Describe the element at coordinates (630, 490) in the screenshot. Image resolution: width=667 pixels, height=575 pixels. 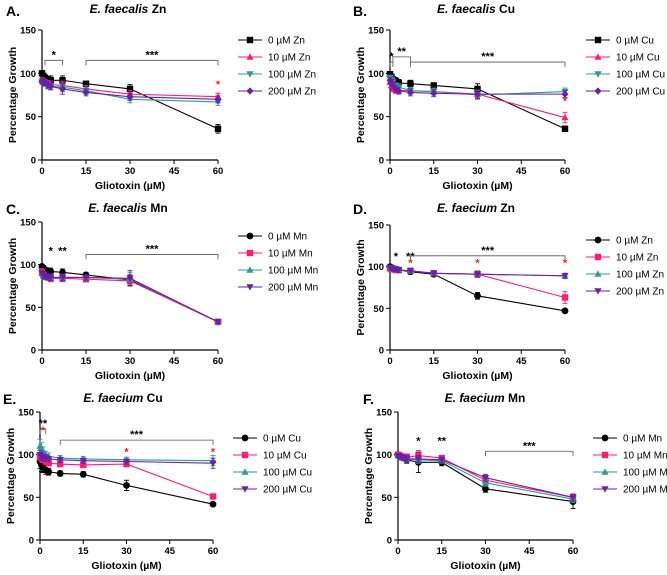
I see `legend-item: 200 µM Mn` at that location.